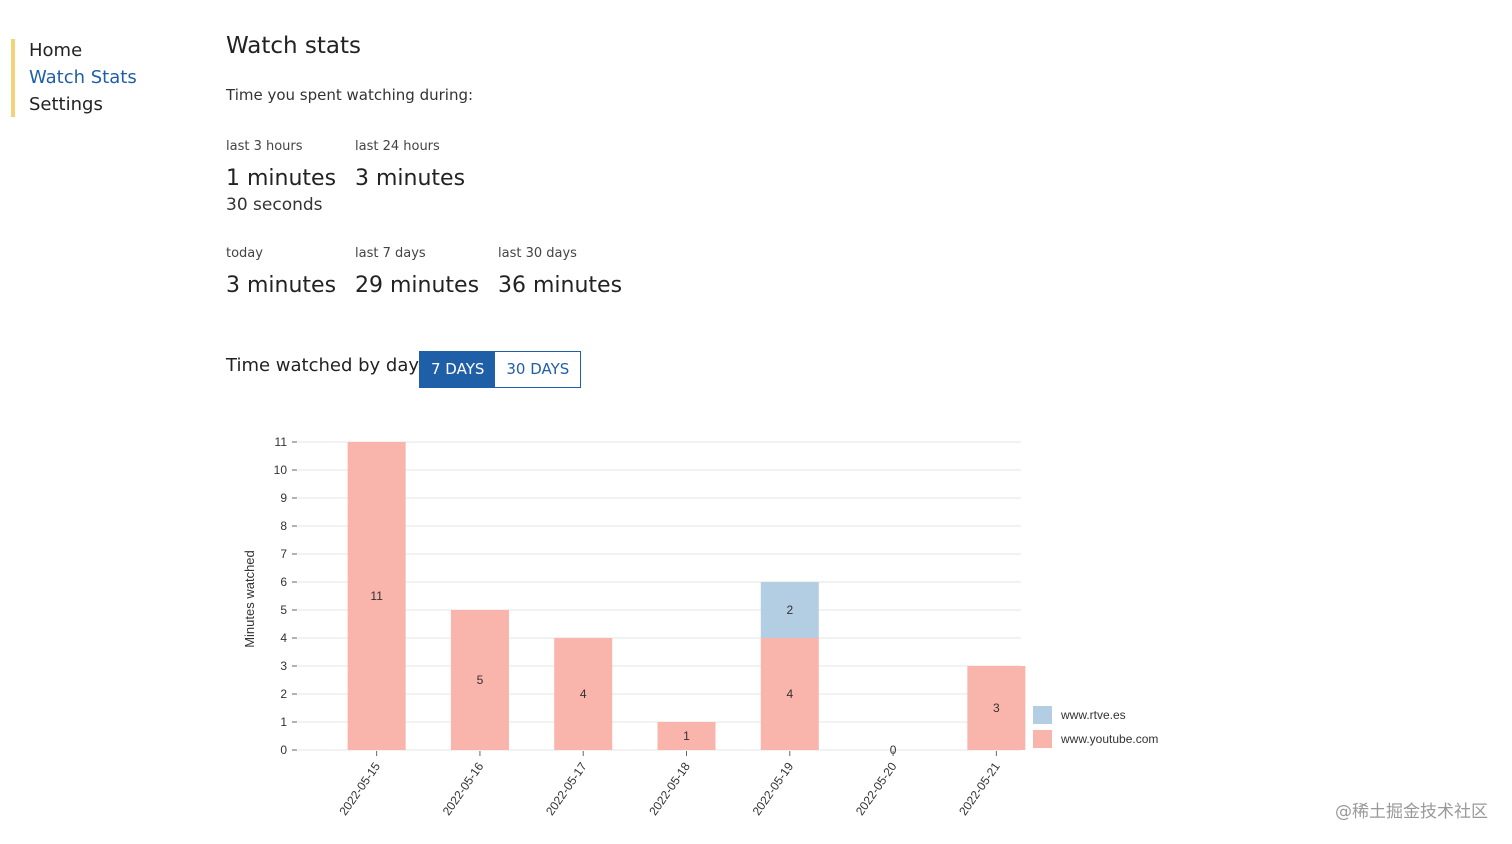  I want to click on range-toggle: 7 DAYS 30 DAYS, so click(500, 369).